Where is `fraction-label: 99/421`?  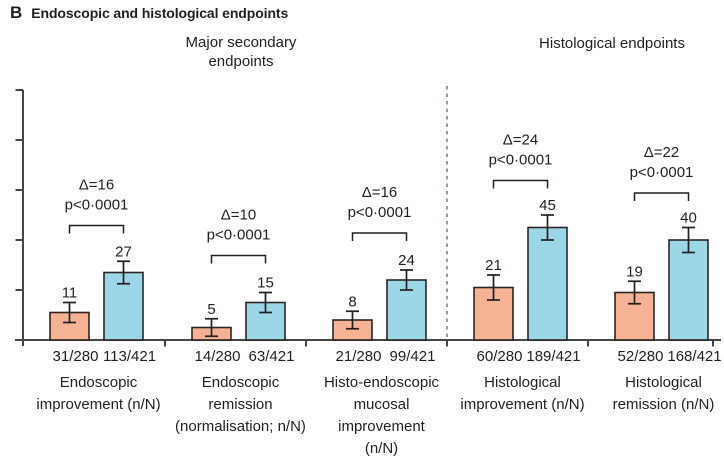 fraction-label: 99/421 is located at coordinates (413, 356).